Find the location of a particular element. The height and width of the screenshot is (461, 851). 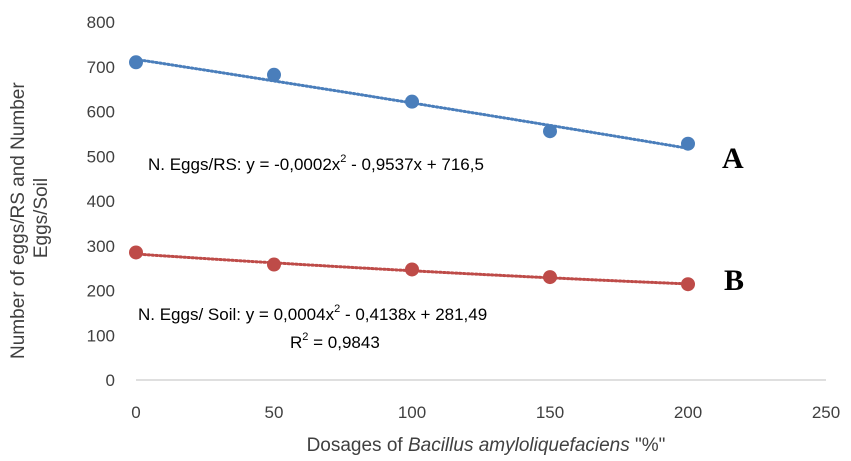

x-tick-label: 100 is located at coordinates (412, 412).